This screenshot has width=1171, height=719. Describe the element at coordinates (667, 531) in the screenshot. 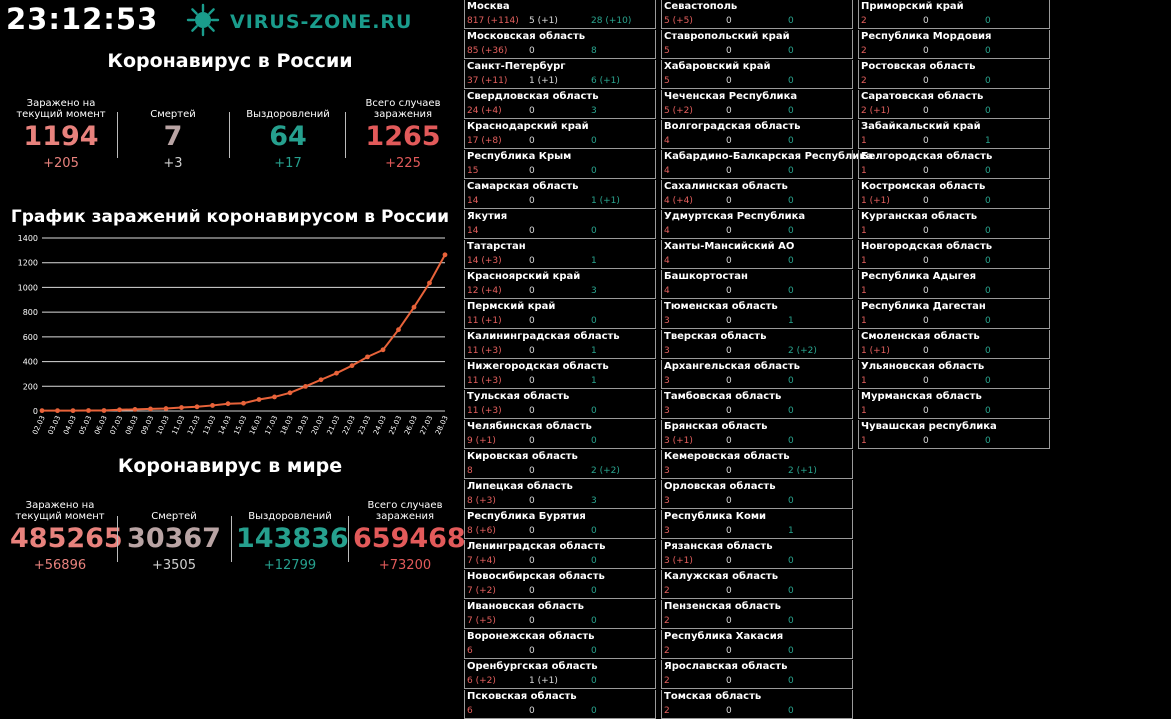

I see `region-cases: 3` at that location.